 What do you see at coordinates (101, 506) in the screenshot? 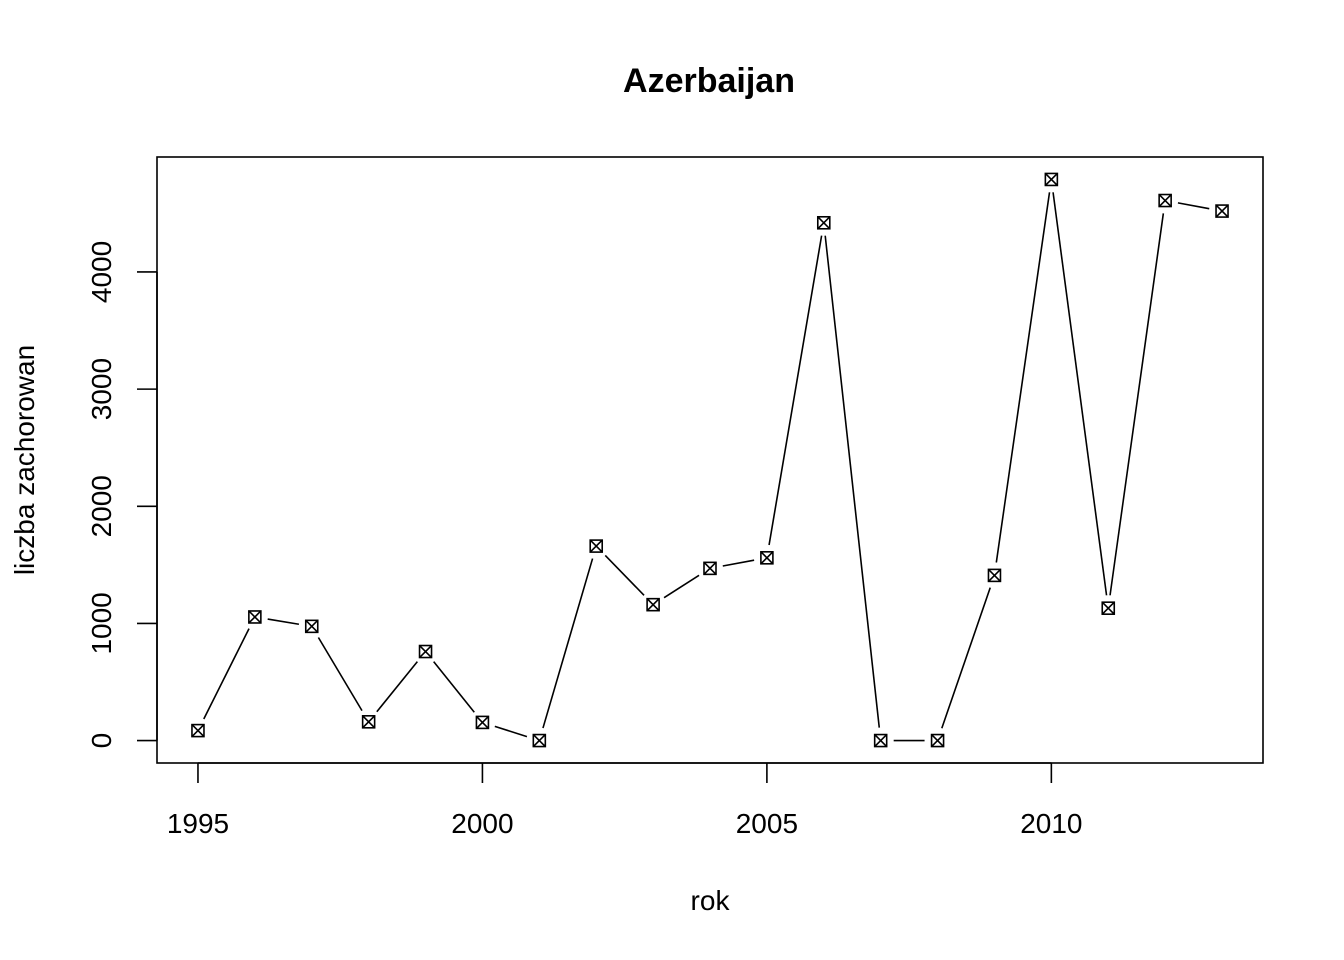
I see `y-tick-label: 2000` at bounding box center [101, 506].